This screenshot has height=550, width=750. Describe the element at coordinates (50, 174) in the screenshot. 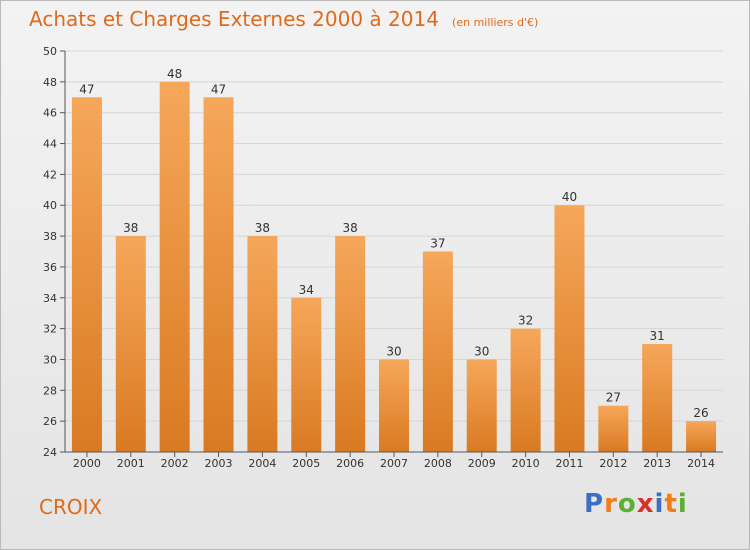

I see `y-tick-label: 42` at that location.